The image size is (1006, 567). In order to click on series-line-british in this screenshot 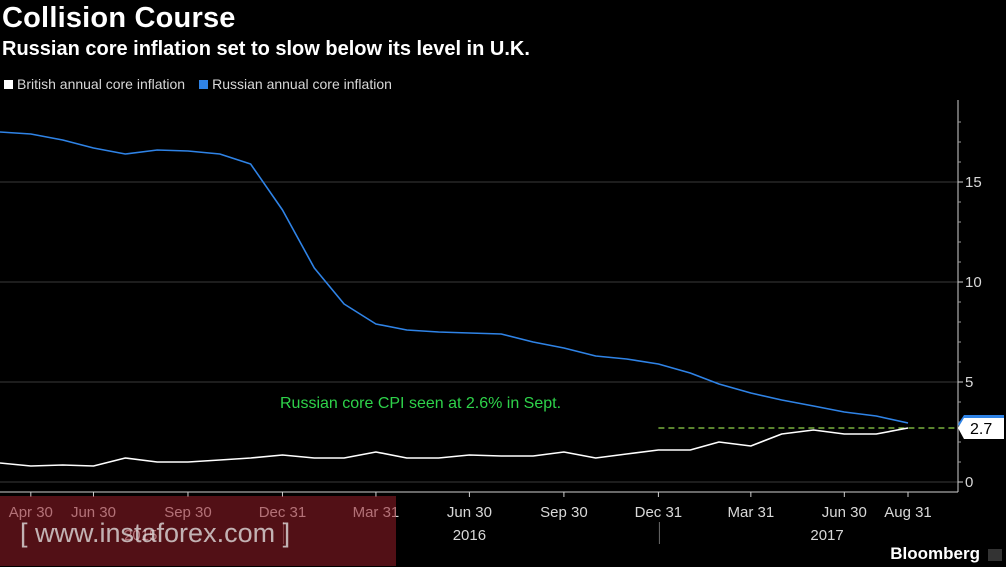, I will do `click(454, 447)`.